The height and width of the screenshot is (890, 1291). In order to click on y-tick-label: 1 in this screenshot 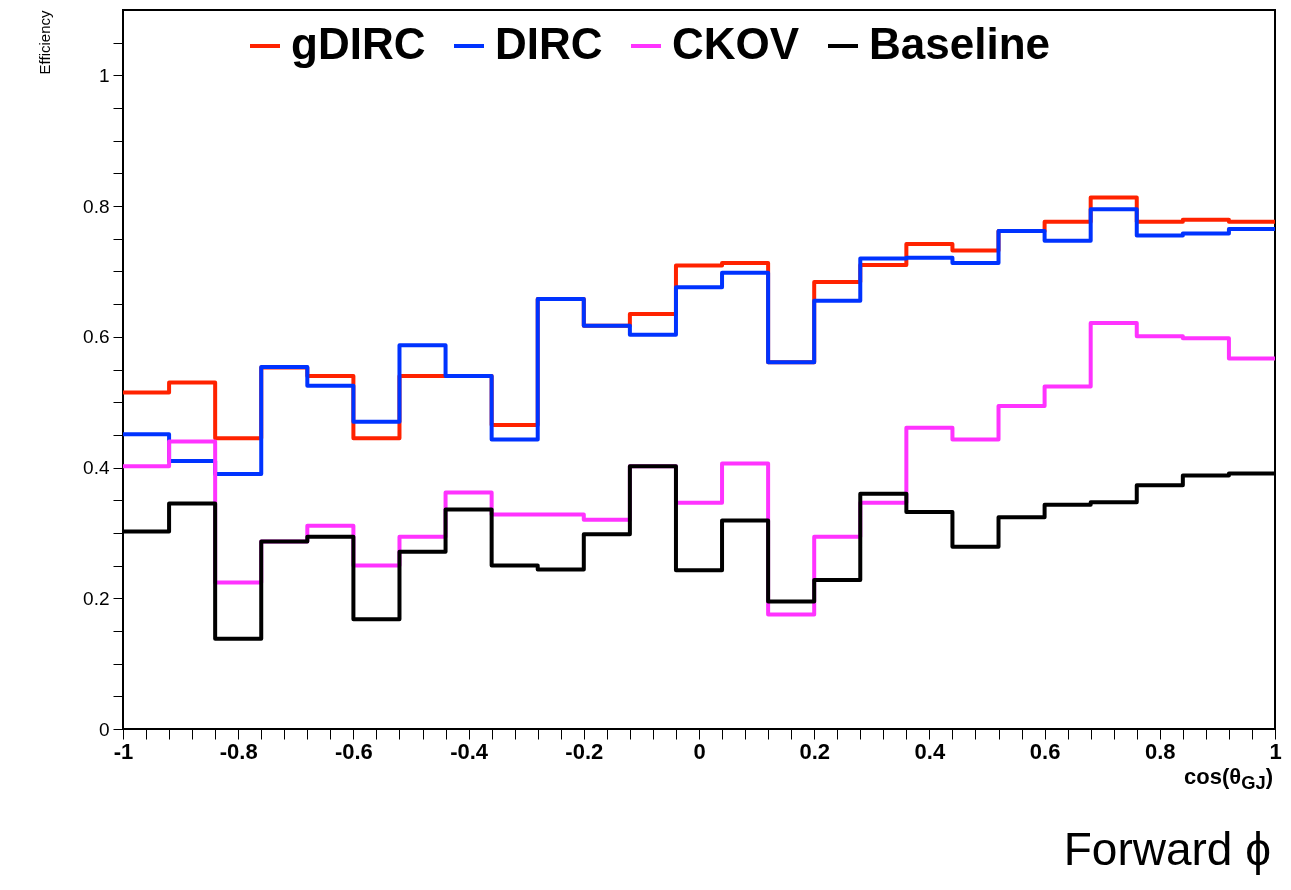, I will do `click(104, 75)`.